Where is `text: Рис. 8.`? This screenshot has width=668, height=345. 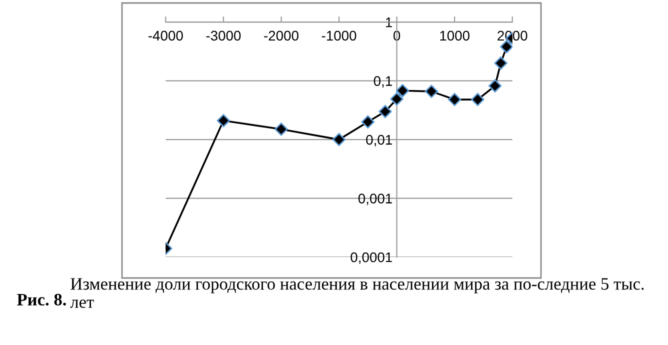
text: Рис. 8. is located at coordinates (41, 300).